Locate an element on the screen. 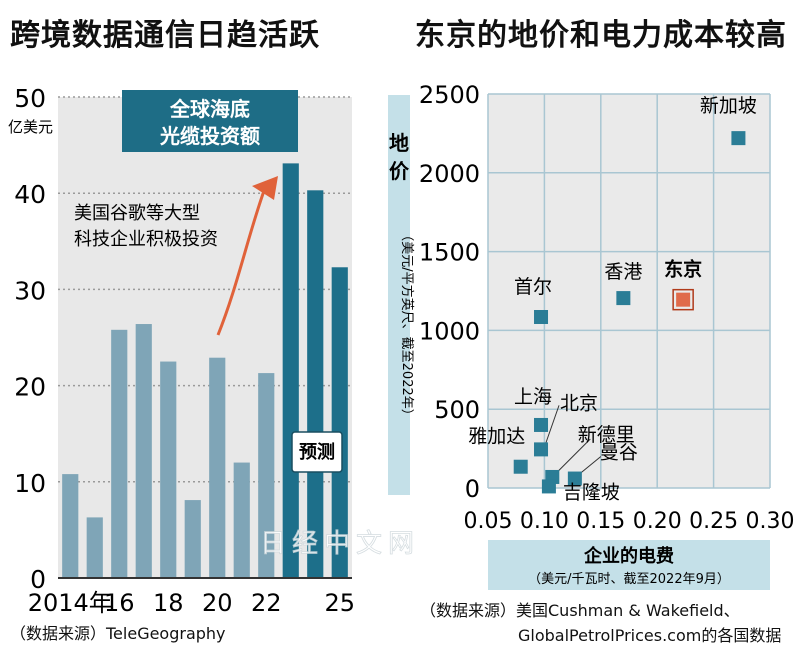 The width and height of the screenshot is (800, 646). left-x-tick-label: 18 is located at coordinates (168, 603).